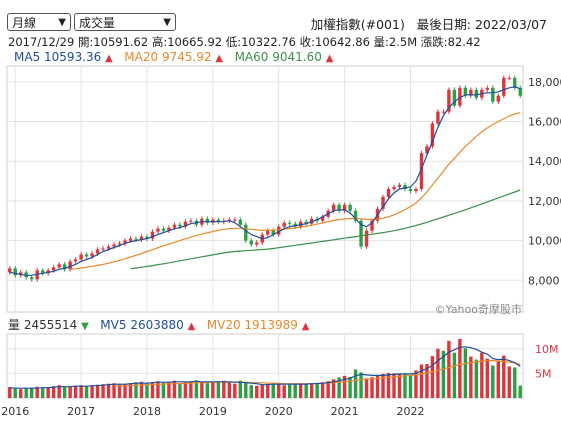 Image resolution: width=561 pixels, height=424 pixels. I want to click on ma20-legend: MA20 9745.92, so click(167, 57).